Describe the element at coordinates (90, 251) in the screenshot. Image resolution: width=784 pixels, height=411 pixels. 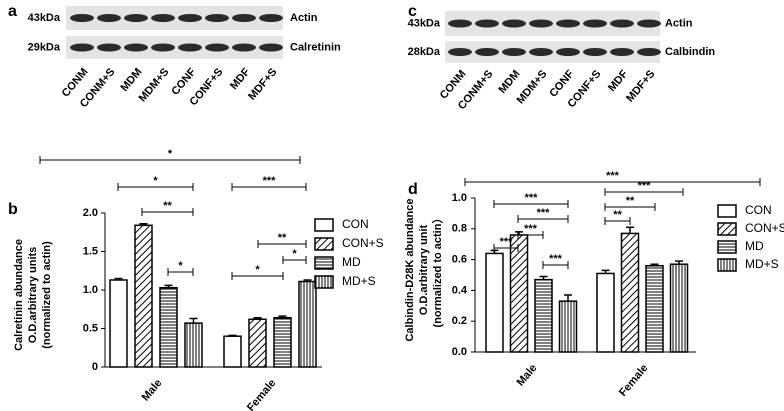
I see `y-tick-label: 1.5` at that location.